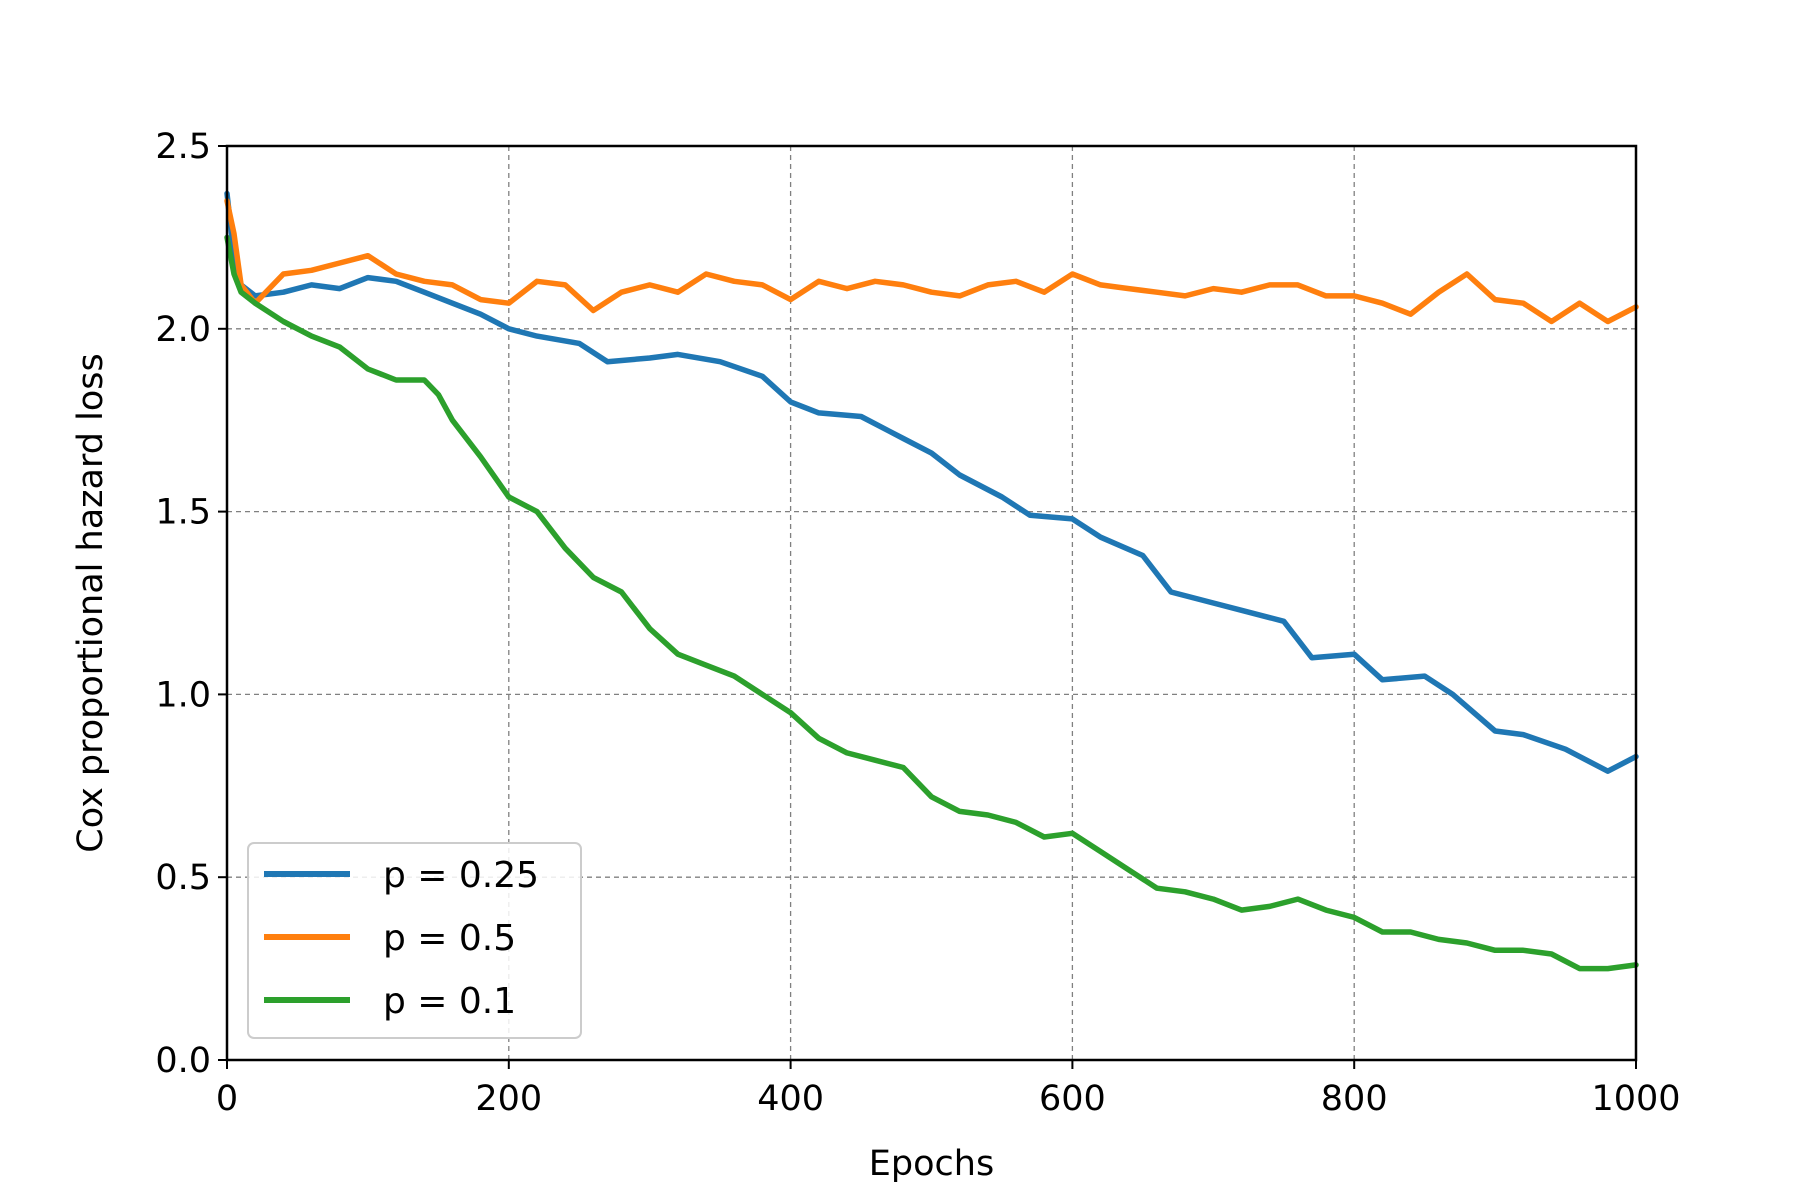  What do you see at coordinates (1635, 1099) in the screenshot?
I see `x-tick-label: 1000` at bounding box center [1635, 1099].